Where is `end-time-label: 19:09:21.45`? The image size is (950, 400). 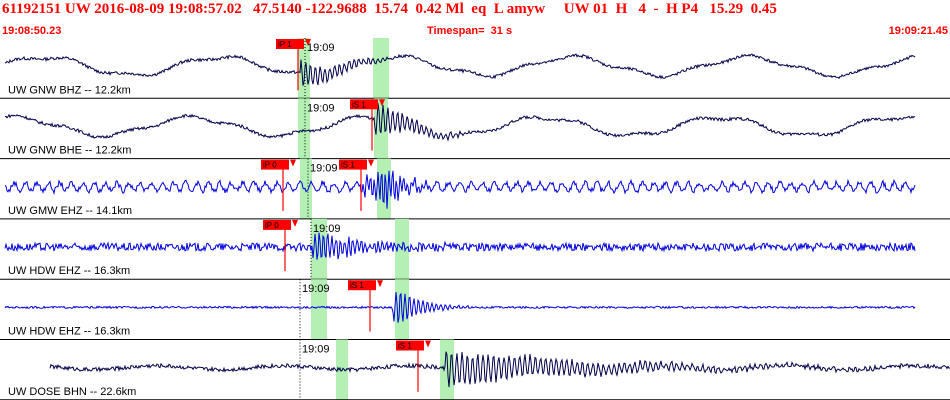
end-time-label: 19:09:21.45 is located at coordinates (918, 31).